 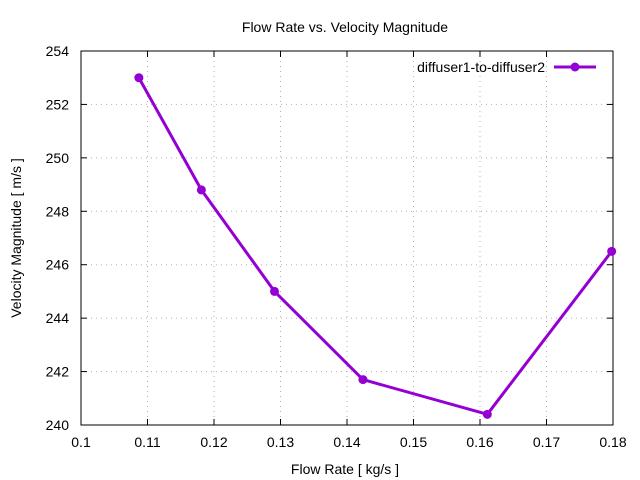 I want to click on x-tick-label: 0.15, so click(x=413, y=442).